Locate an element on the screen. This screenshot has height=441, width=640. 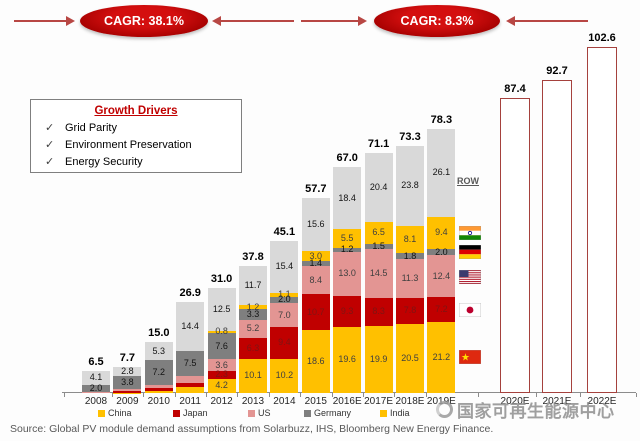
cagr-right-badge: CAGR: 8.3% is located at coordinates (437, 21).